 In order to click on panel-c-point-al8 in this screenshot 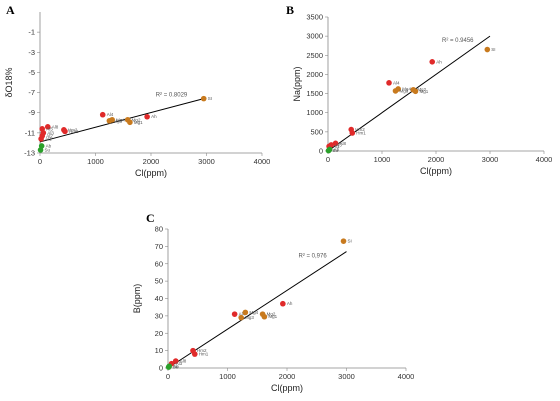, I will do `click(175, 361)`.